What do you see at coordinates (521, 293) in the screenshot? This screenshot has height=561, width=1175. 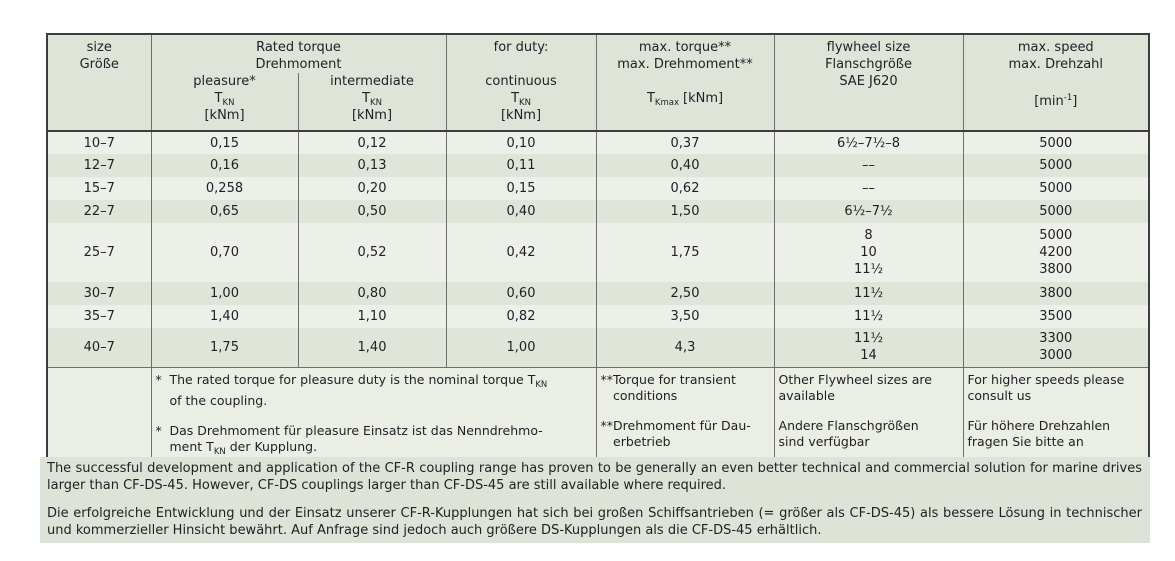 I see `cell-continuous: 0,60` at bounding box center [521, 293].